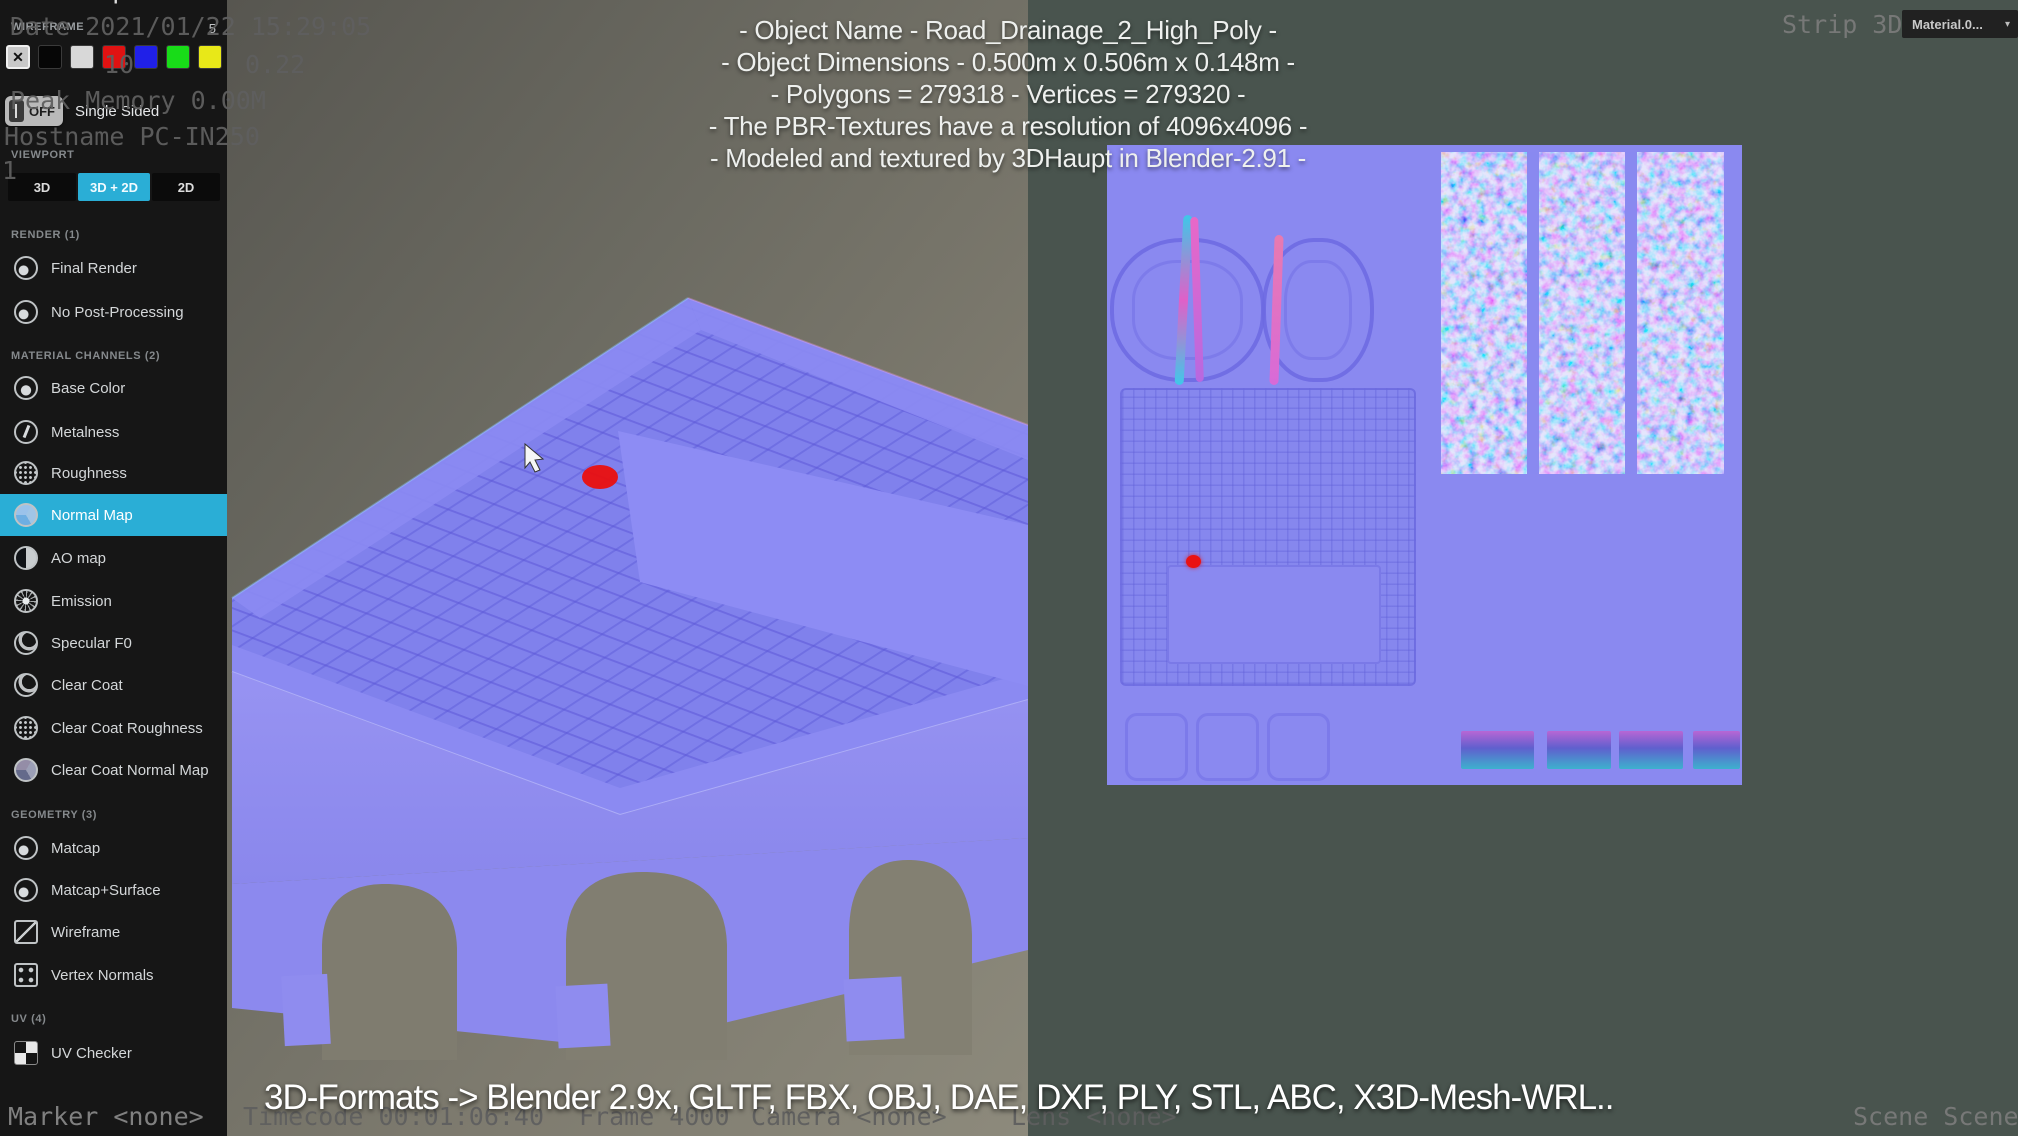  Describe the element at coordinates (2007, 24) in the screenshot. I see `chevron-down-icon: ▾` at that location.